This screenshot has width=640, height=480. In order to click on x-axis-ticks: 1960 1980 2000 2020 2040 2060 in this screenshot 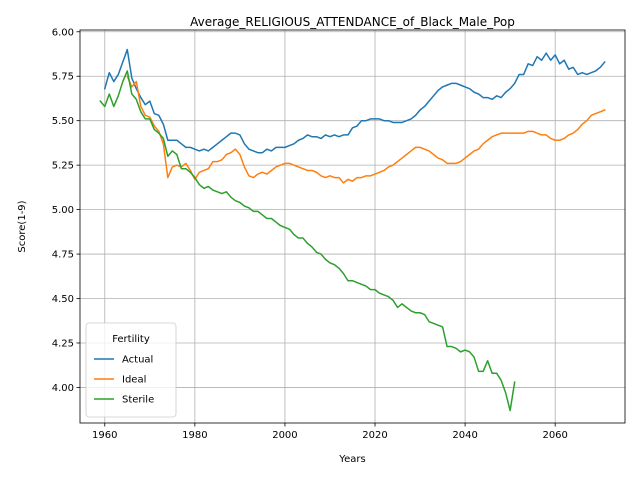, I will do `click(330, 432)`.